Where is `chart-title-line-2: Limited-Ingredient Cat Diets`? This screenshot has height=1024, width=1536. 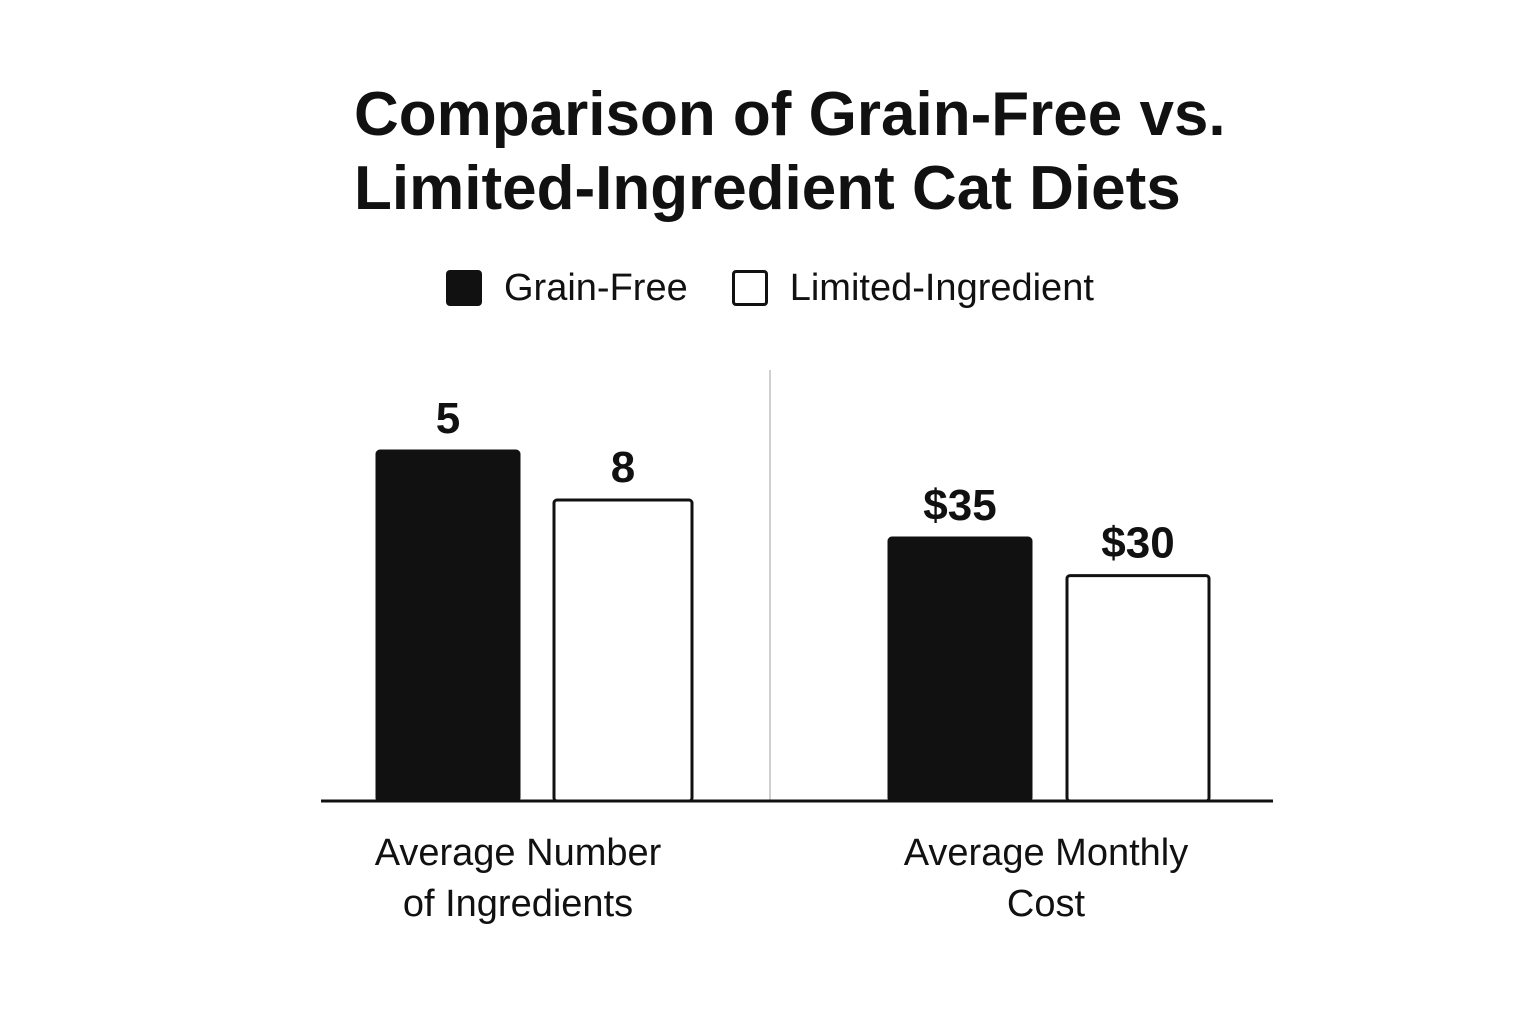 chart-title-line-2: Limited-Ingredient Cat Diets is located at coordinates (767, 188).